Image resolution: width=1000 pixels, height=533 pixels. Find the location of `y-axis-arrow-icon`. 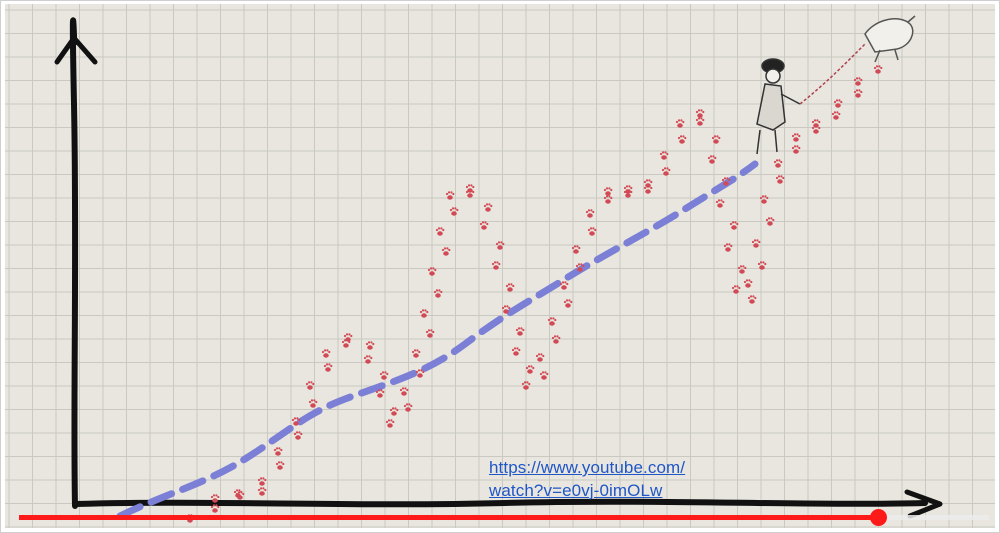

y-axis-arrow-icon is located at coordinates (76, 50).